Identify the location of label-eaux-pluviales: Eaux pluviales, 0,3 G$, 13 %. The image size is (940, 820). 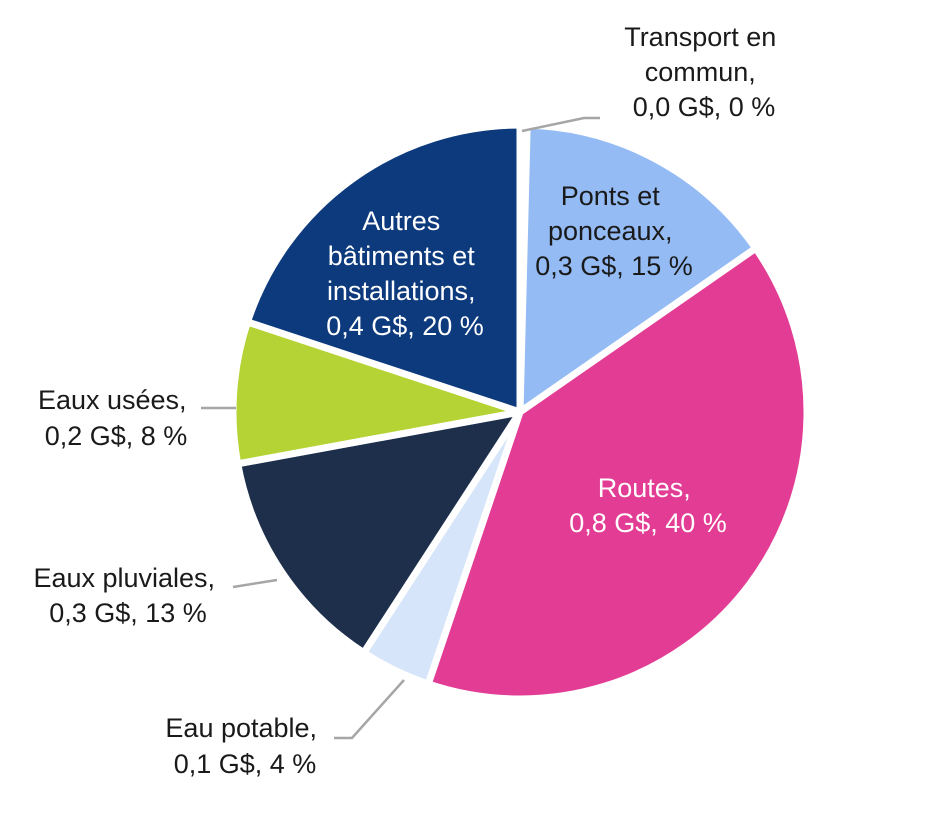
(127, 595).